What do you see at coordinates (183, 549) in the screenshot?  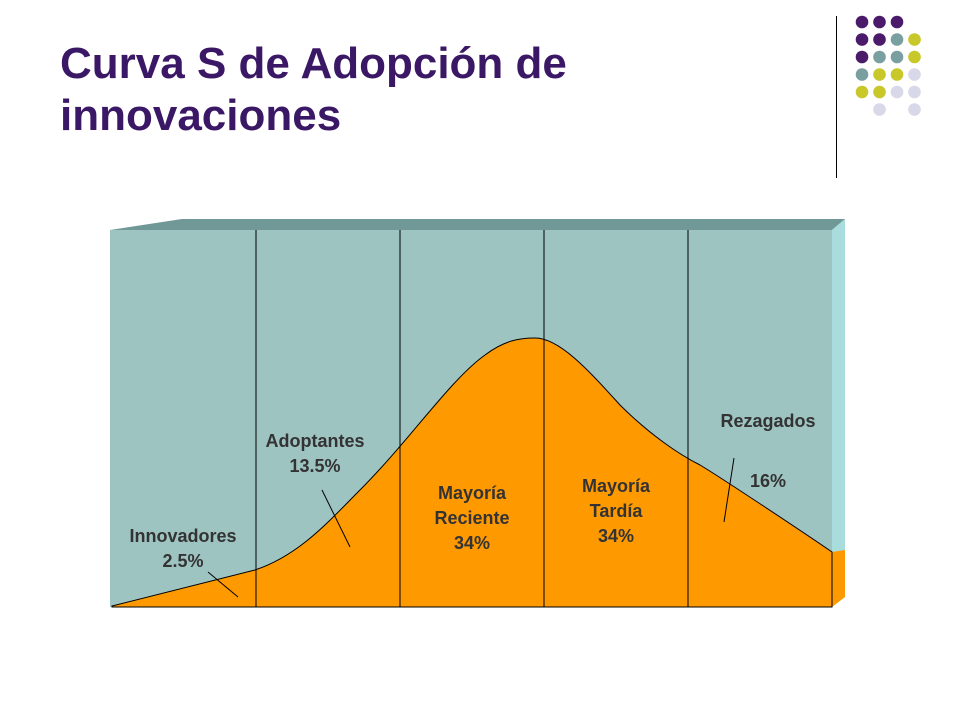 I see `label-innovadores: Innovadores 2.5%` at bounding box center [183, 549].